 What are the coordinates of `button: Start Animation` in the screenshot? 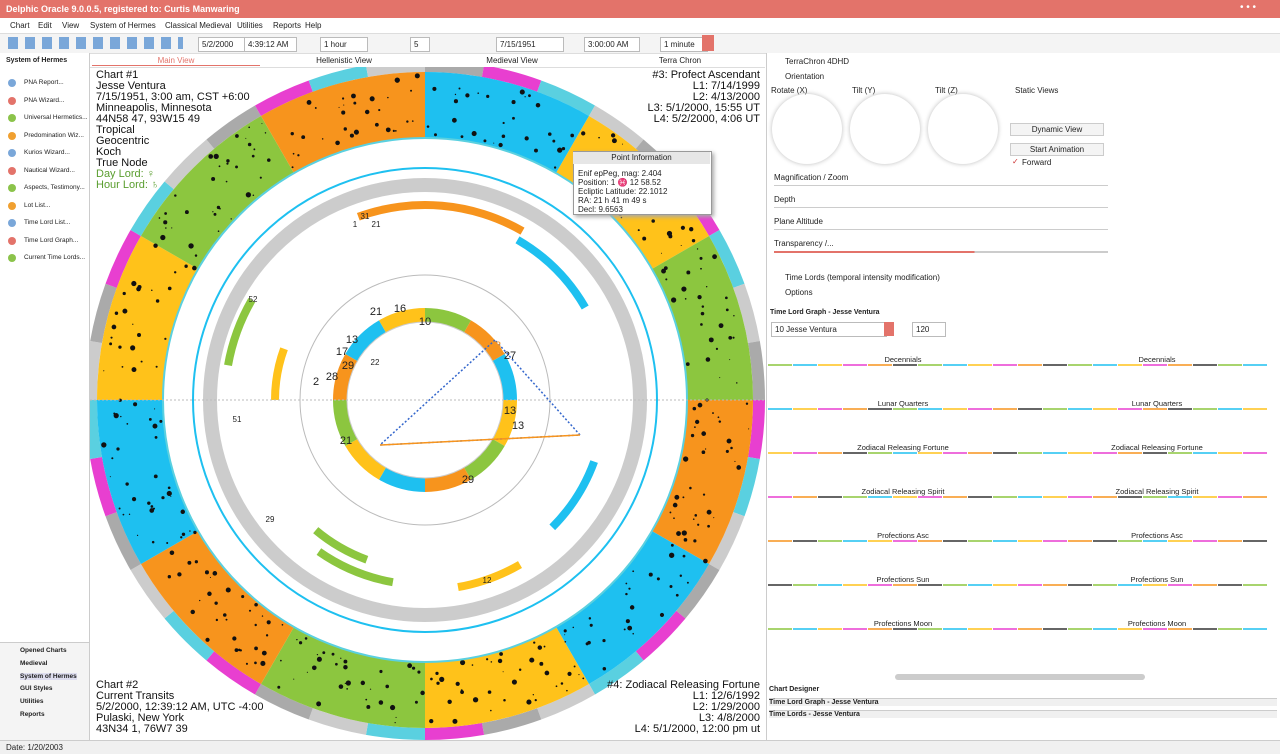 It's located at (1057, 149).